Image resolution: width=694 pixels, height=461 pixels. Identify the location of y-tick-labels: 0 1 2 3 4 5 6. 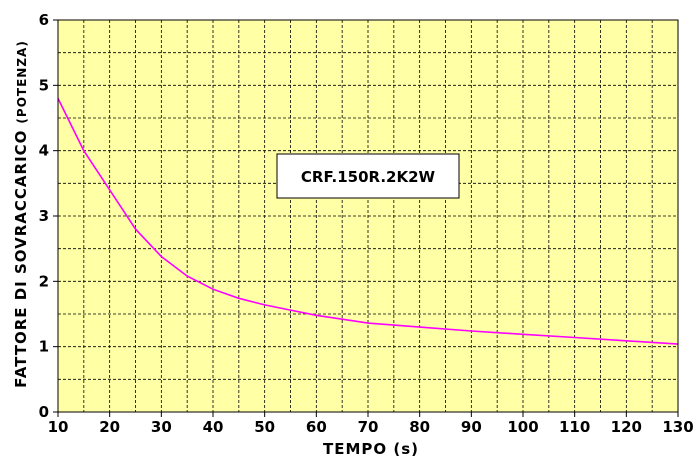
(48, 216).